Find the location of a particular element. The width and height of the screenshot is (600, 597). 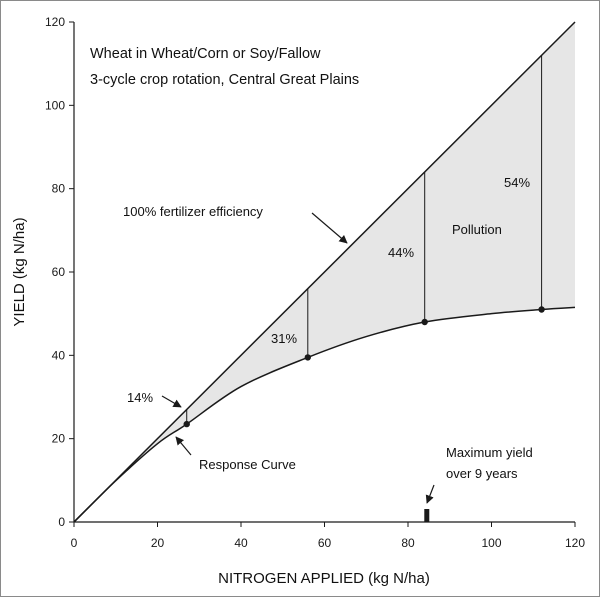

chart-title-line-1: Wheat in Wheat/Corn or Soy/Fallow is located at coordinates (205, 54).